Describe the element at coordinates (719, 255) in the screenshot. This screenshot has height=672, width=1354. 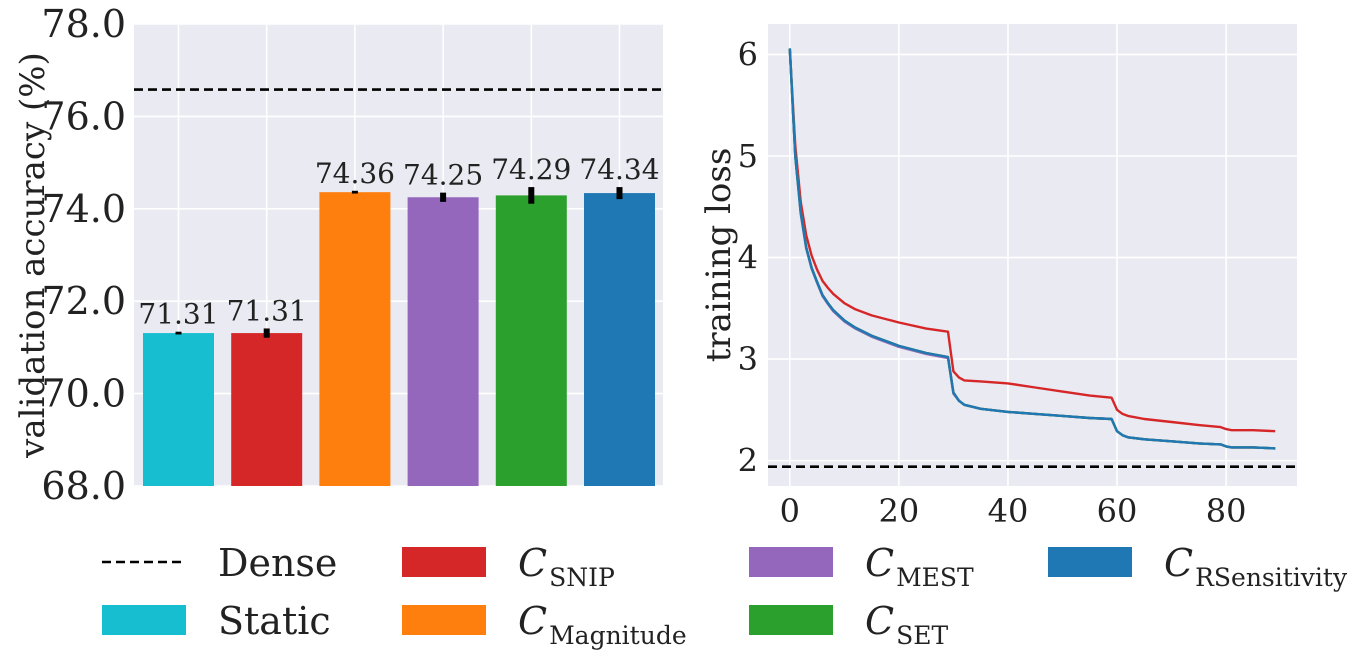
I see `line-chart-y-axis-title: training loss` at that location.